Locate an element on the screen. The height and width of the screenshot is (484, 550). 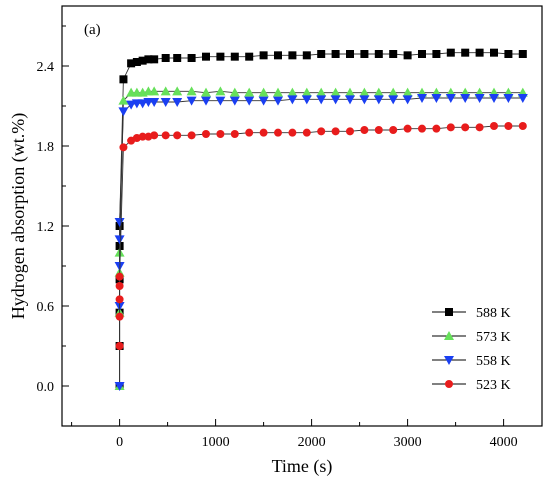
x-tick-label: 4000 is located at coordinates (504, 442).